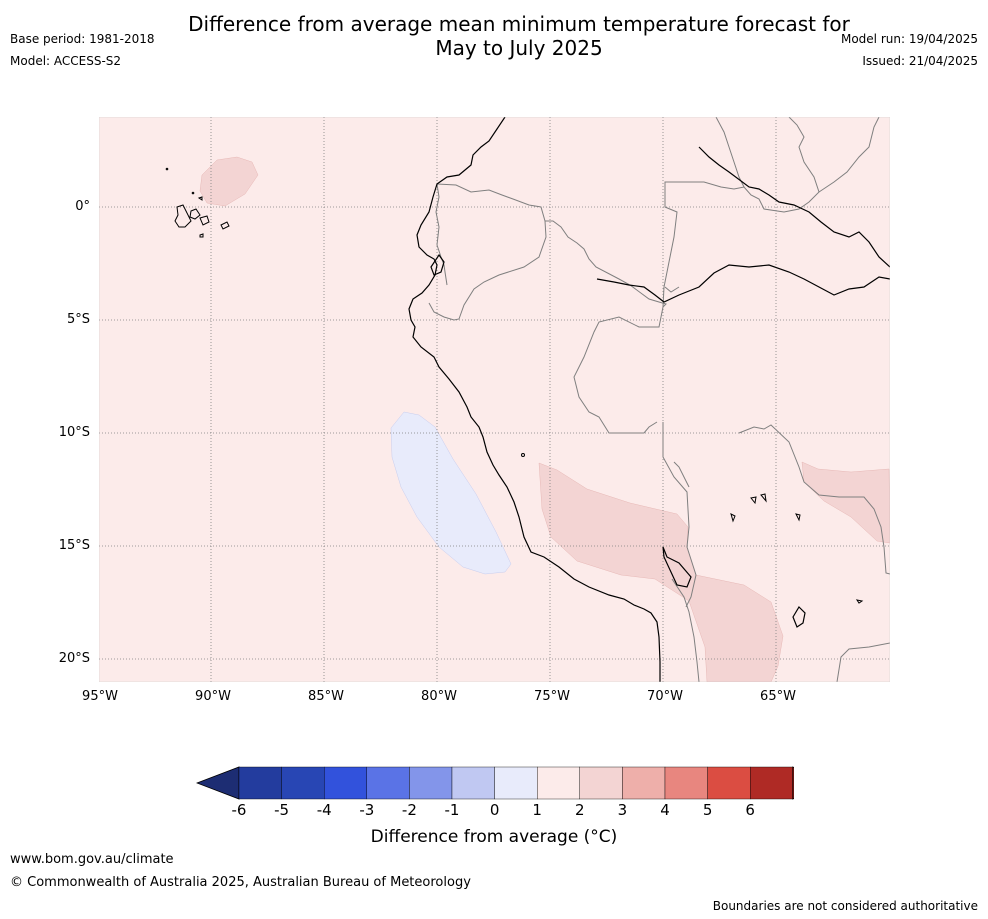  Describe the element at coordinates (282, 810) in the screenshot. I see `colorbar-tick-label: -5` at that location.